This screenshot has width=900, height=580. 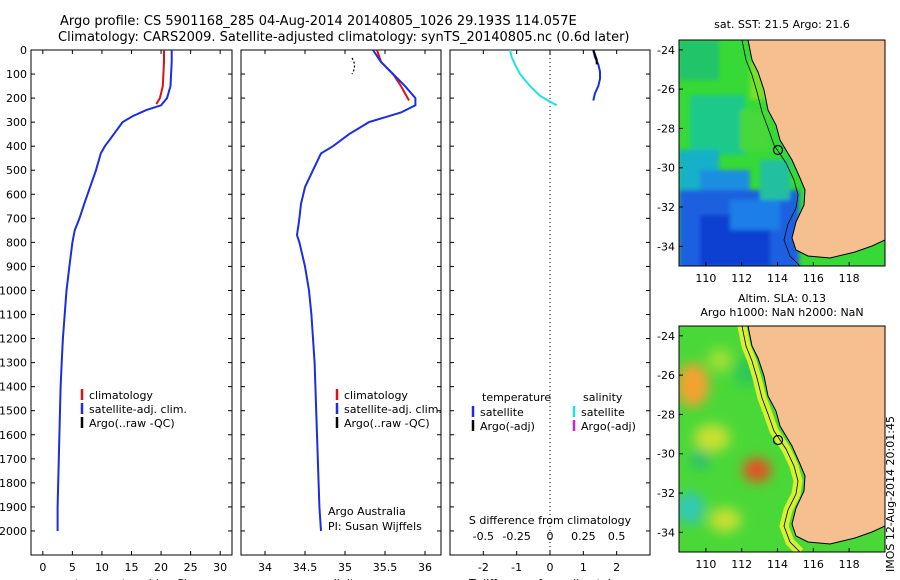 I want to click on s-tick-label: 0, so click(x=550, y=536).